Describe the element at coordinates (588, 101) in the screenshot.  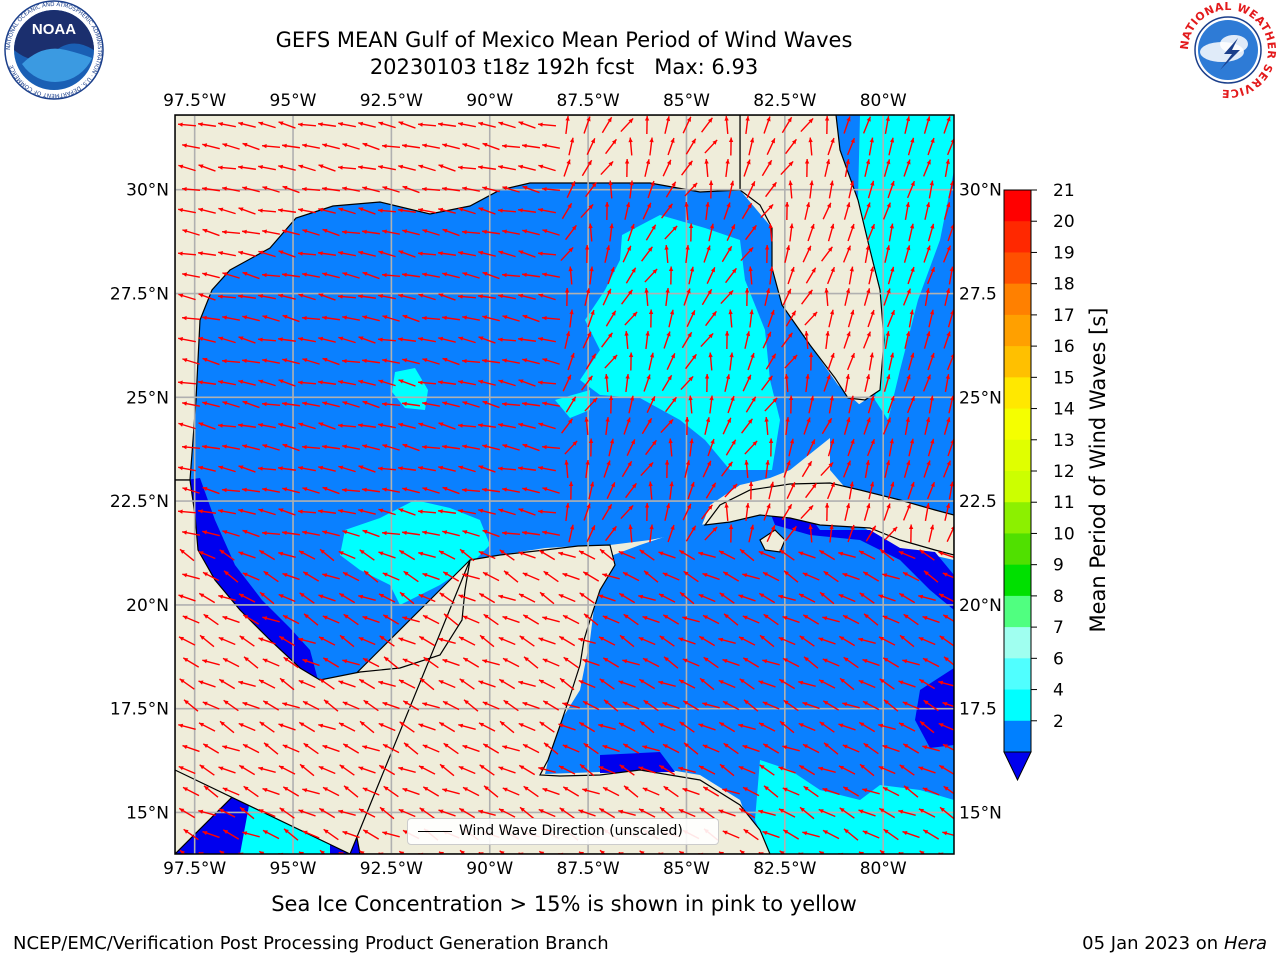
I see `longitude-tick-label: 87.5°W` at that location.